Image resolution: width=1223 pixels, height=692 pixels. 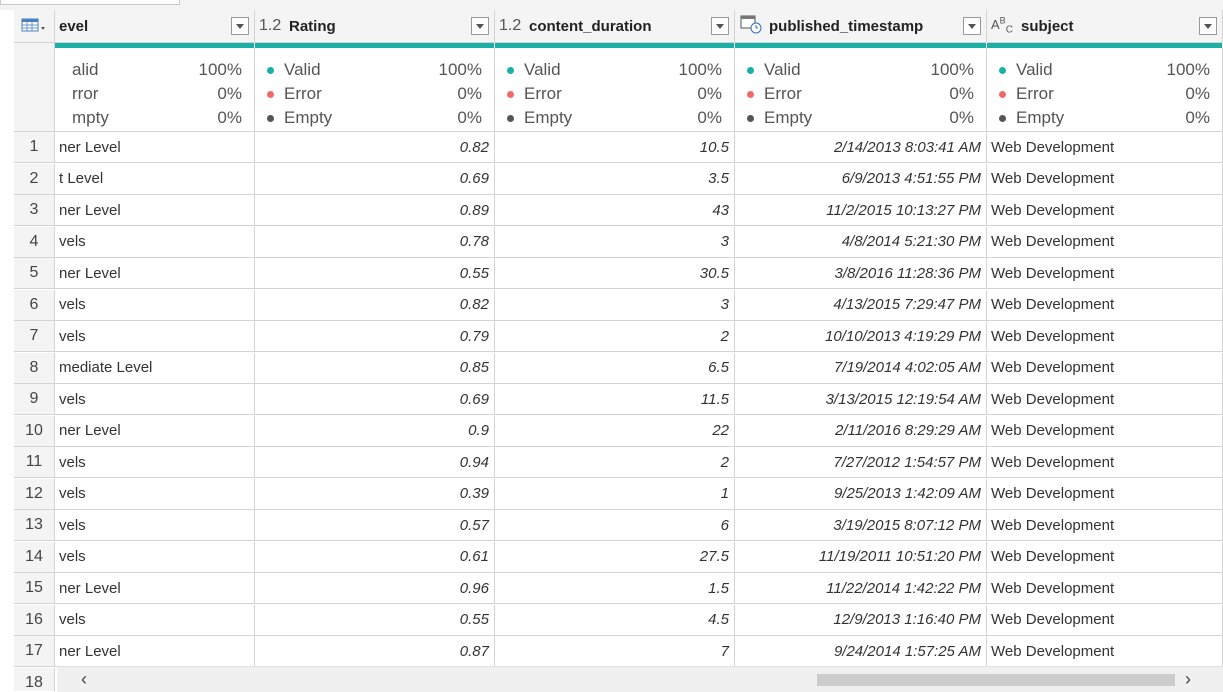 I want to click on table-cell-ts: 11/19/2011 10:51:20 PM, so click(x=861, y=557).